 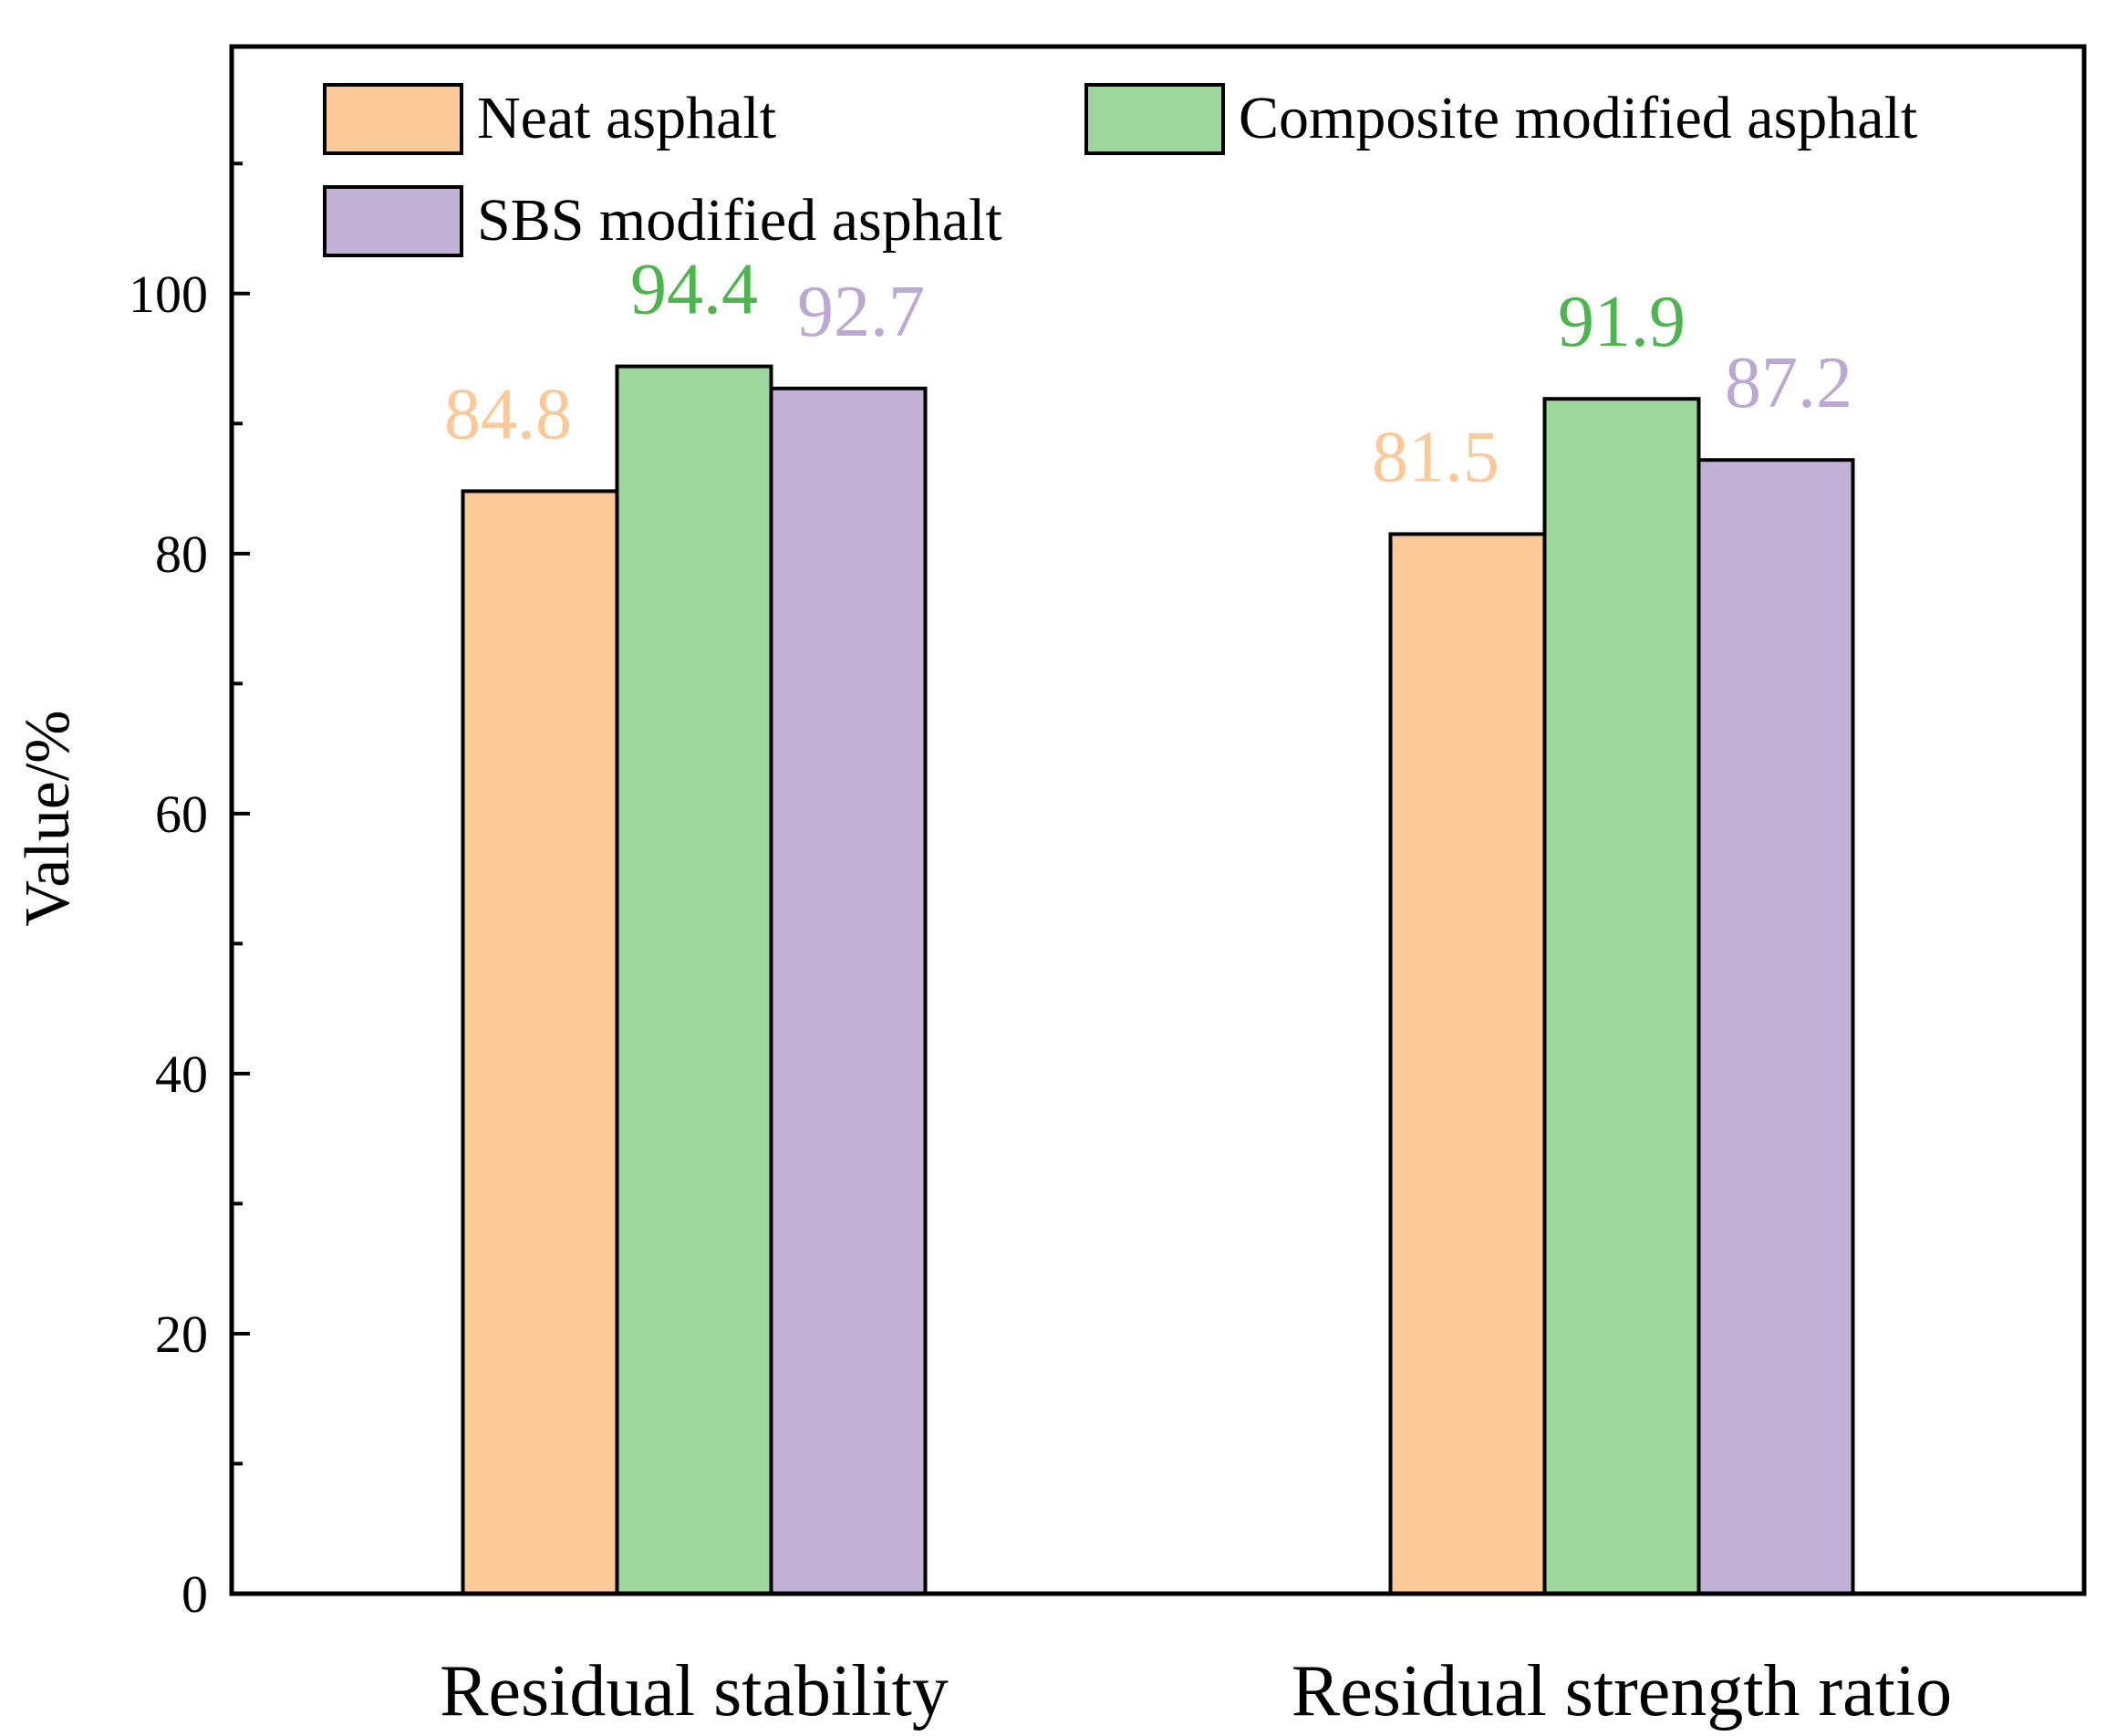 What do you see at coordinates (1788, 383) in the screenshot?
I see `data-label-2-1: 87.2` at bounding box center [1788, 383].